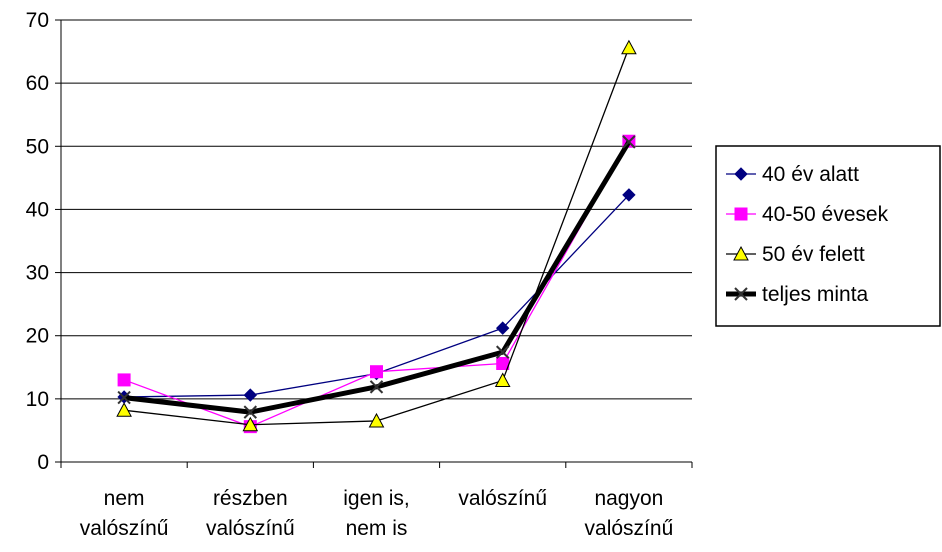  I want to click on y-tick-label: 20, so click(37, 336).